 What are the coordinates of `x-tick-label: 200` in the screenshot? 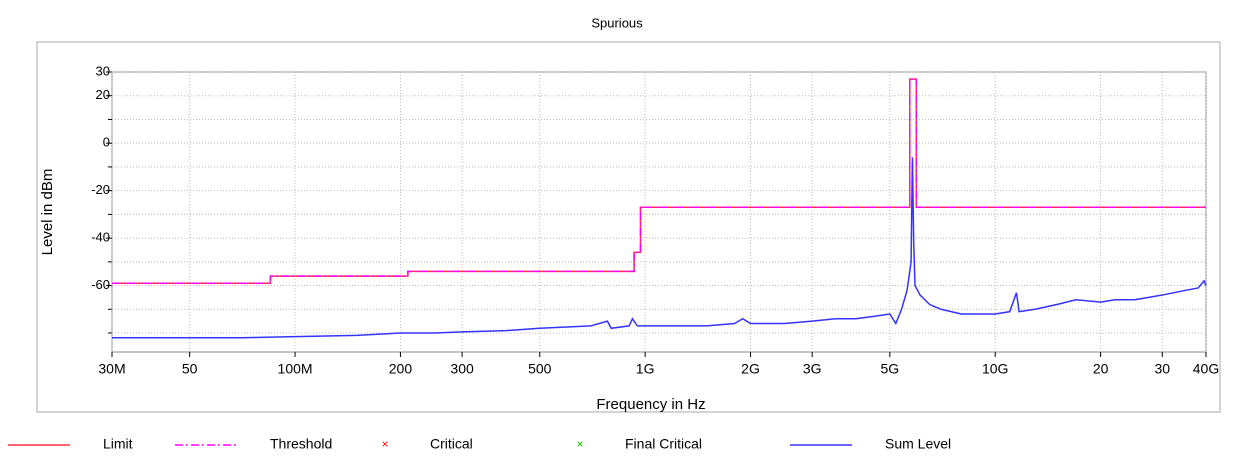 It's located at (401, 369).